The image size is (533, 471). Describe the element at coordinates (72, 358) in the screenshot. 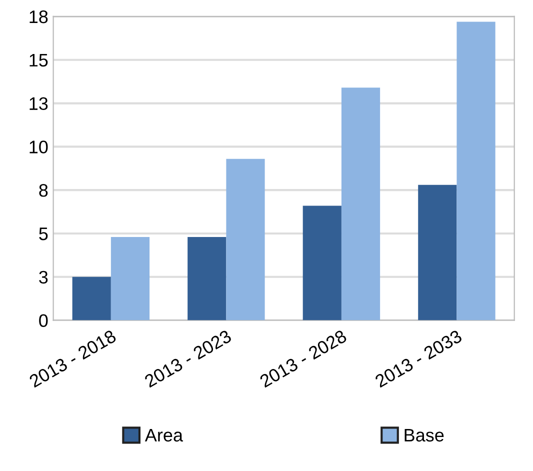

I see `x-tick-label: 2013 - 2018` at that location.